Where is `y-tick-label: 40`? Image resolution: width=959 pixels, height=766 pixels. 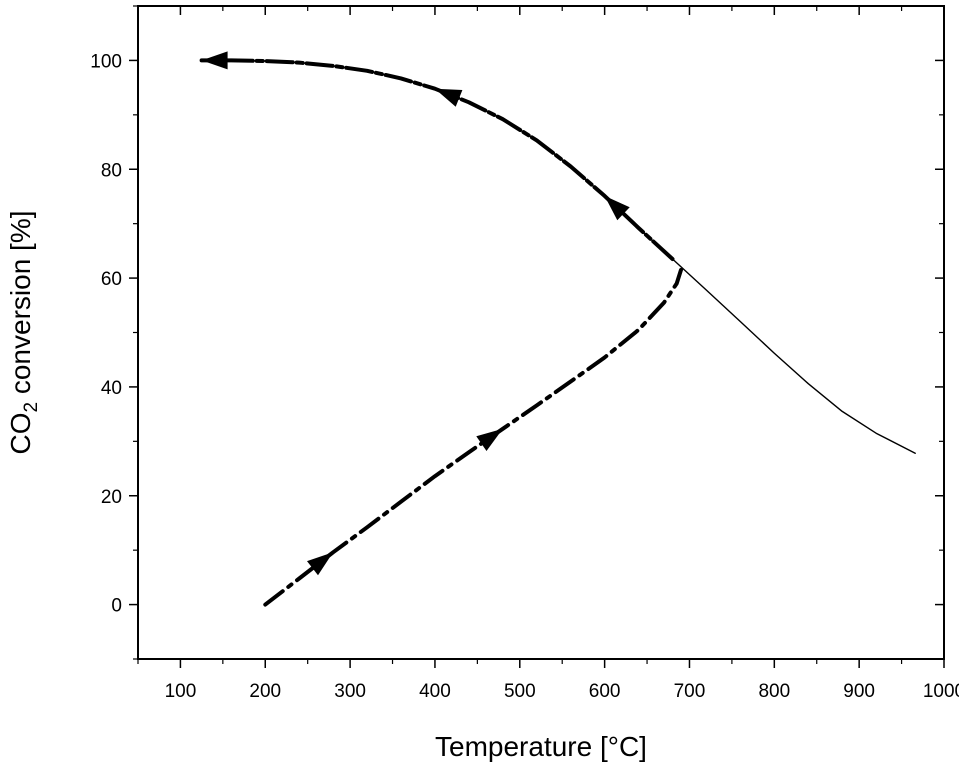 y-tick-label: 40 is located at coordinates (111, 388).